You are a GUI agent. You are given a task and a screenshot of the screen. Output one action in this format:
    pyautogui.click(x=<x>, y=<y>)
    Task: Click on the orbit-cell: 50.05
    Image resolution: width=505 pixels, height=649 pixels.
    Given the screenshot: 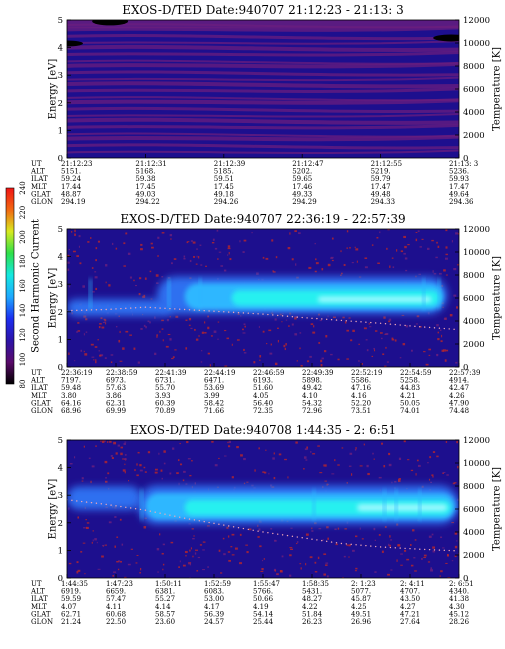 What is the action you would take?
    pyautogui.click(x=410, y=403)
    